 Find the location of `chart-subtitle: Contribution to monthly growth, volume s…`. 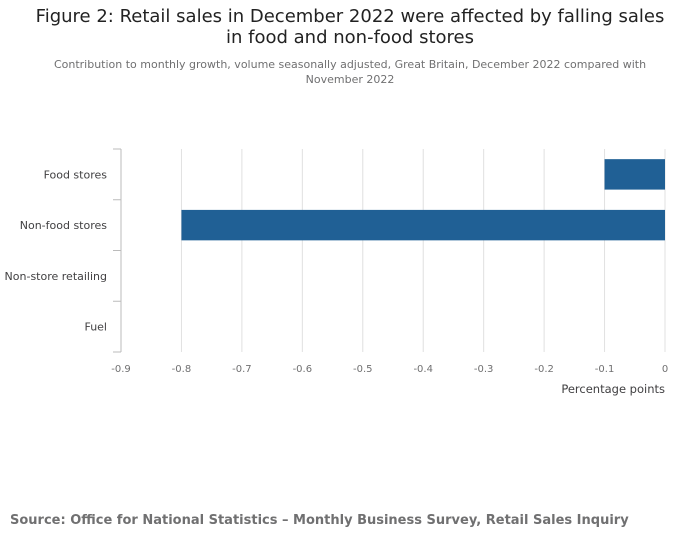

chart-subtitle: Contribution to monthly growth, volume s… is located at coordinates (350, 72).